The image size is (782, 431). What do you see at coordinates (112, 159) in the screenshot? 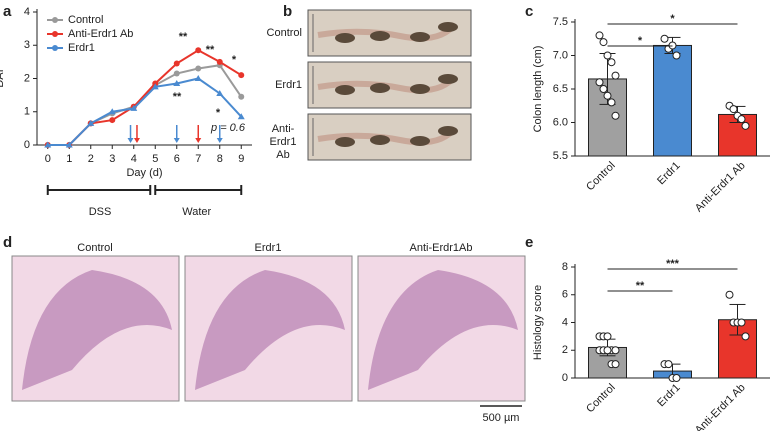
I see `x-tick-label: 3` at bounding box center [112, 159].